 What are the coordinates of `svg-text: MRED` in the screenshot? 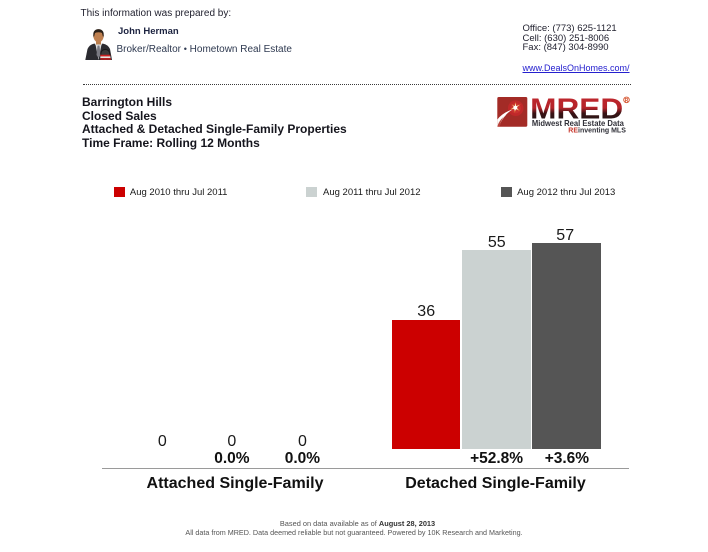 It's located at (576, 110).